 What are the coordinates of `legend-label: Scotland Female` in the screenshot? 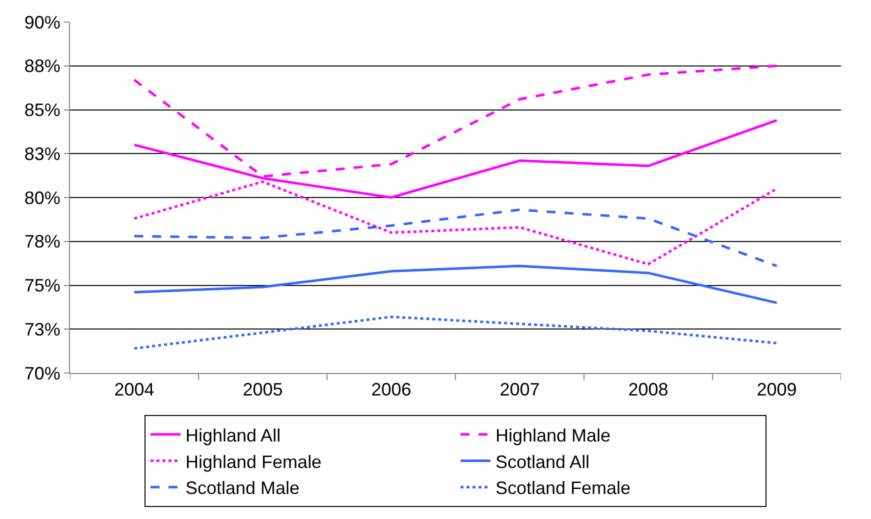 It's located at (563, 488).